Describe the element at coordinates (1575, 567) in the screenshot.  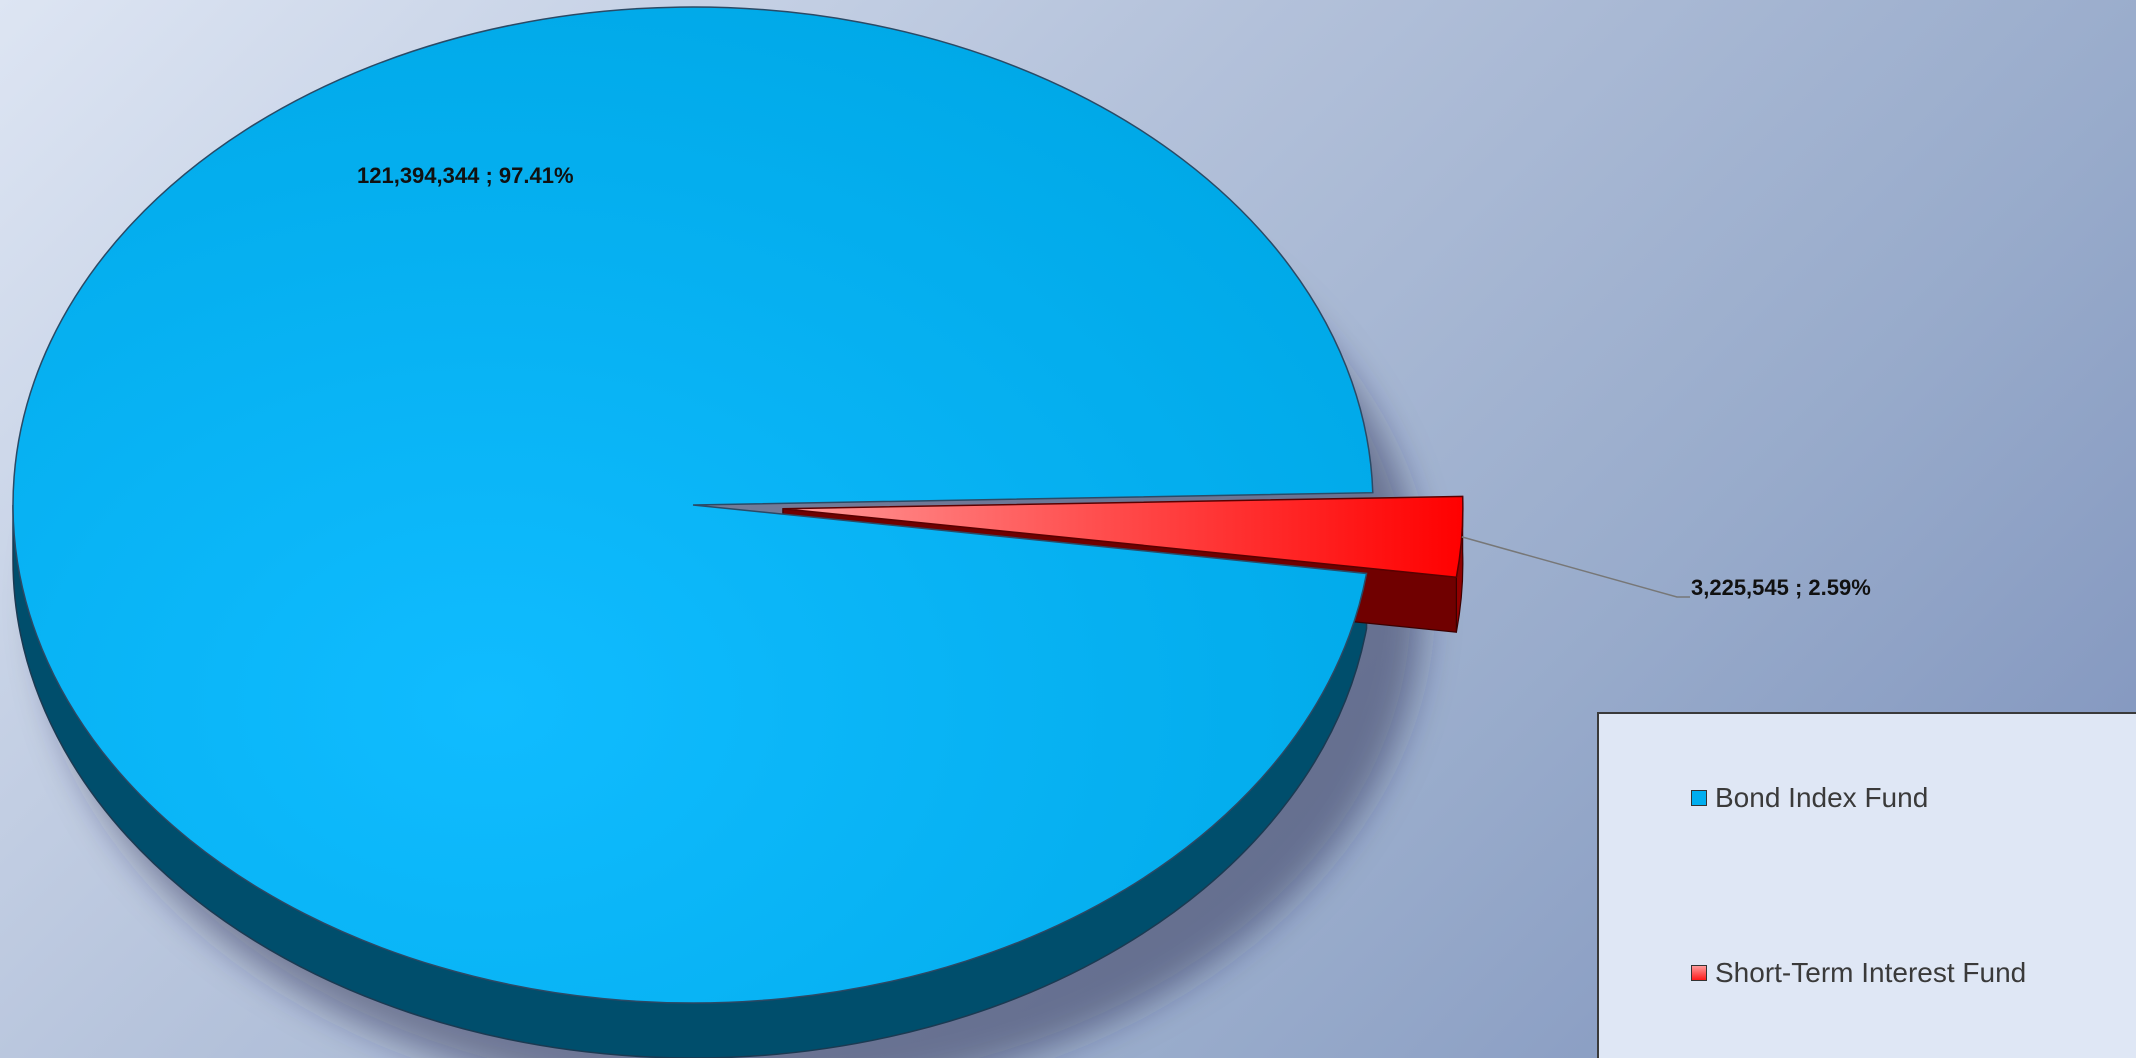
I see `leader-line-short-term-interest-fund` at that location.